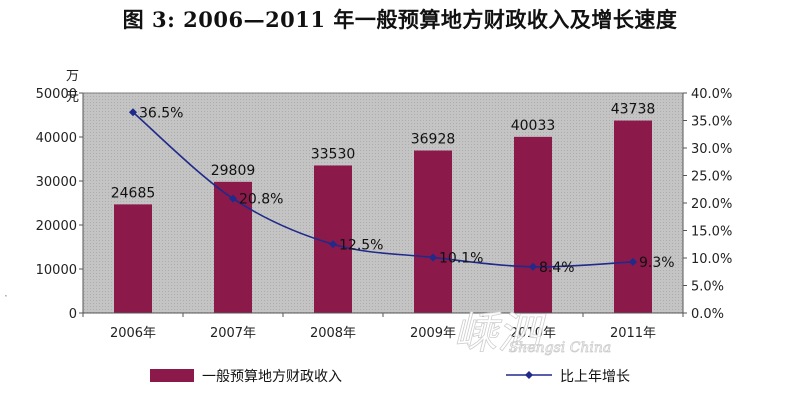 The height and width of the screenshot is (403, 800). What do you see at coordinates (72, 76) in the screenshot?
I see `y-unit-label-1: 万` at bounding box center [72, 76].